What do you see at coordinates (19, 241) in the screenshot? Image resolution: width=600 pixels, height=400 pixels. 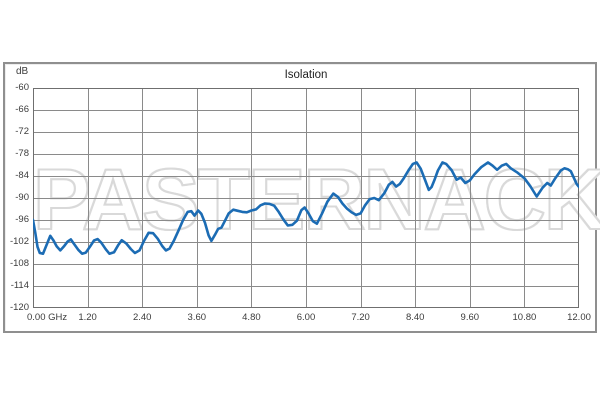 I see `y-tick-label: -102` at bounding box center [19, 241].